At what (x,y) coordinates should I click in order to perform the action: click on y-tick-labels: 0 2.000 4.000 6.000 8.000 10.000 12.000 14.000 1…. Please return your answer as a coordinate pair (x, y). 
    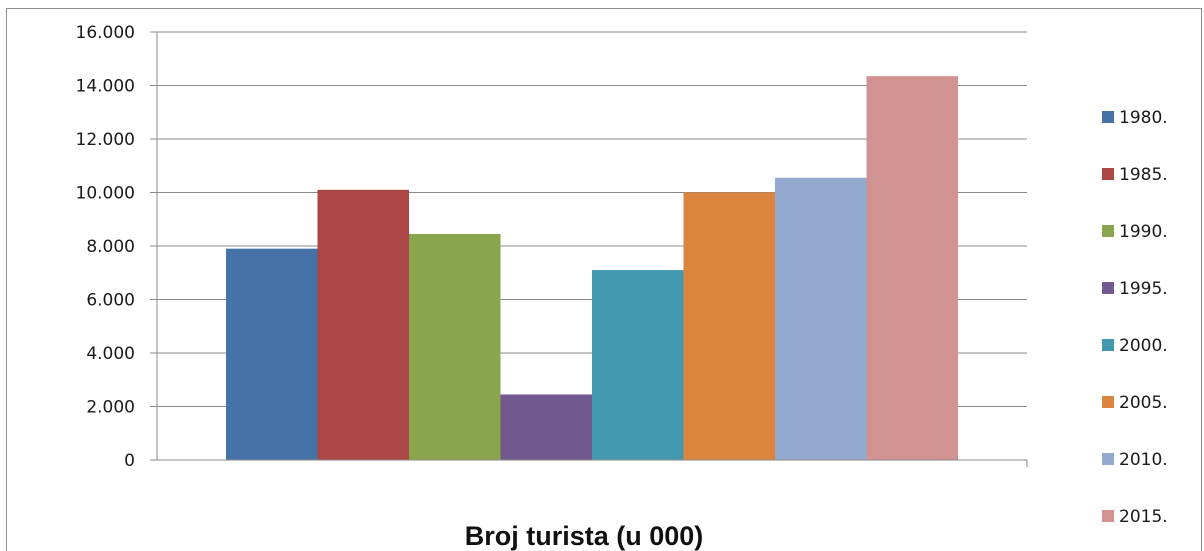
    Looking at the image, I should click on (105, 247).